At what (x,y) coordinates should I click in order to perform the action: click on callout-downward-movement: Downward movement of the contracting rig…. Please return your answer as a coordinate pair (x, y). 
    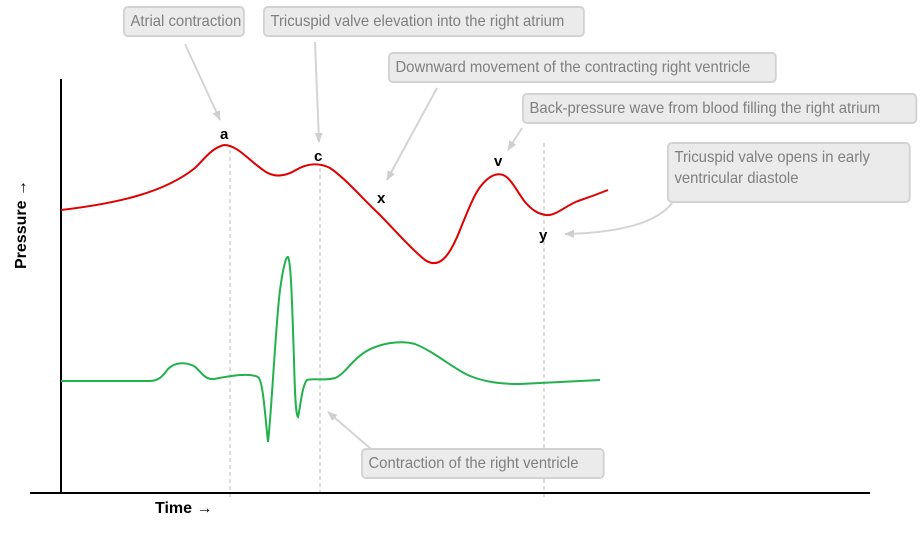
    Looking at the image, I should click on (582, 67).